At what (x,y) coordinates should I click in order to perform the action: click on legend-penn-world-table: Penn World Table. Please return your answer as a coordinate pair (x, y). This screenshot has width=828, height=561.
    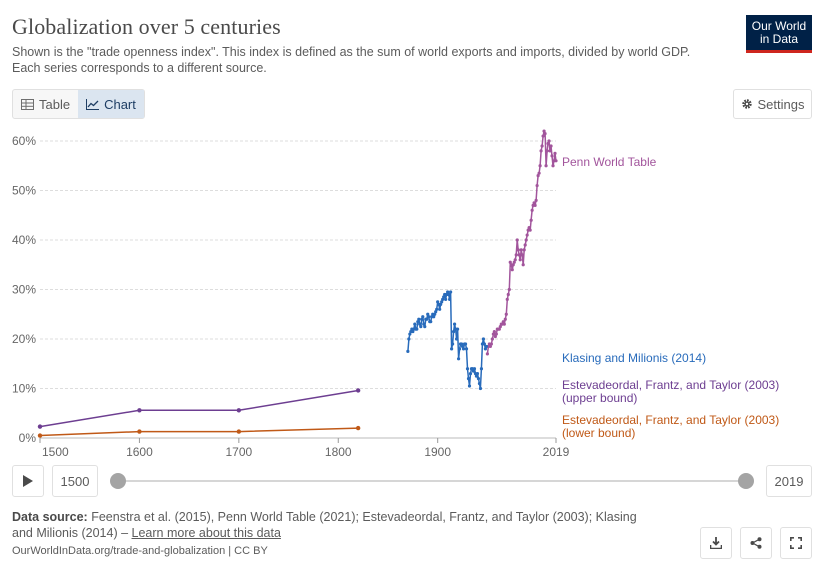
    Looking at the image, I should click on (609, 162).